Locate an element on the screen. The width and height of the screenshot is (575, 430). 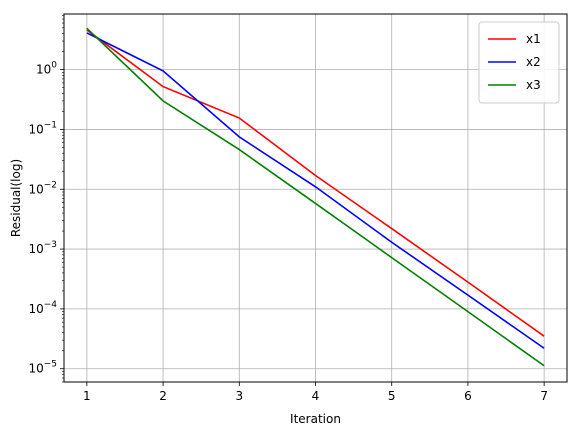
y-tick-label: 10⁰ is located at coordinates (46, 69).